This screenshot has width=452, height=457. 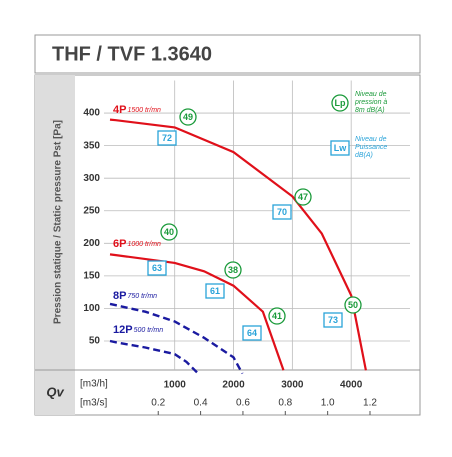 I want to click on lw-label: 72, so click(x=167, y=138).